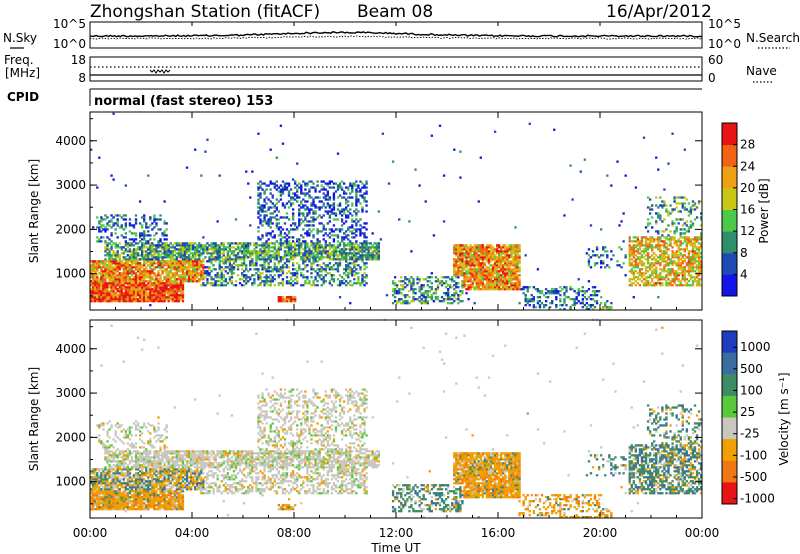 The image size is (800, 554). What do you see at coordinates (715, 60) in the screenshot?
I see `nave-right-tick-top: 60` at bounding box center [715, 60].